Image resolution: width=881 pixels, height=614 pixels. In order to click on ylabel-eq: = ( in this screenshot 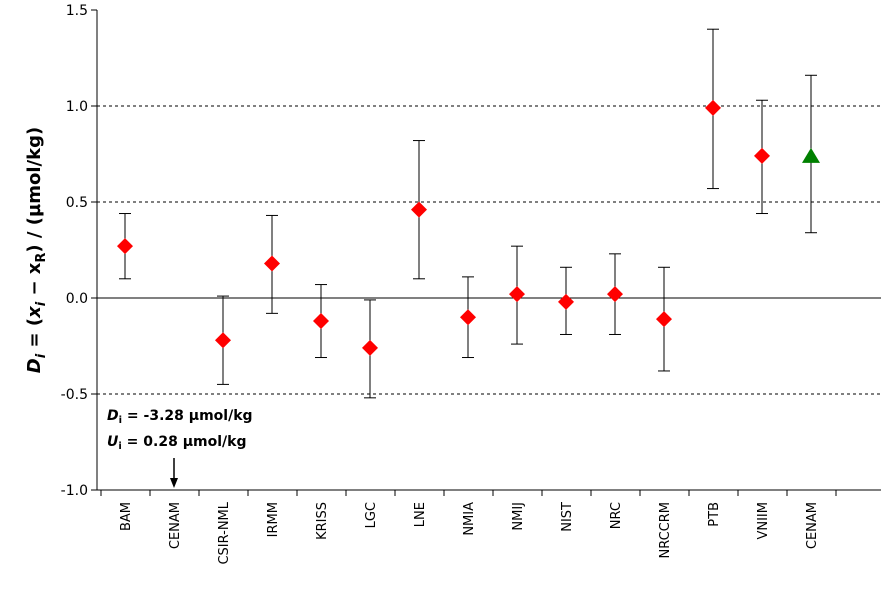, I will do `click(34, 336)`.